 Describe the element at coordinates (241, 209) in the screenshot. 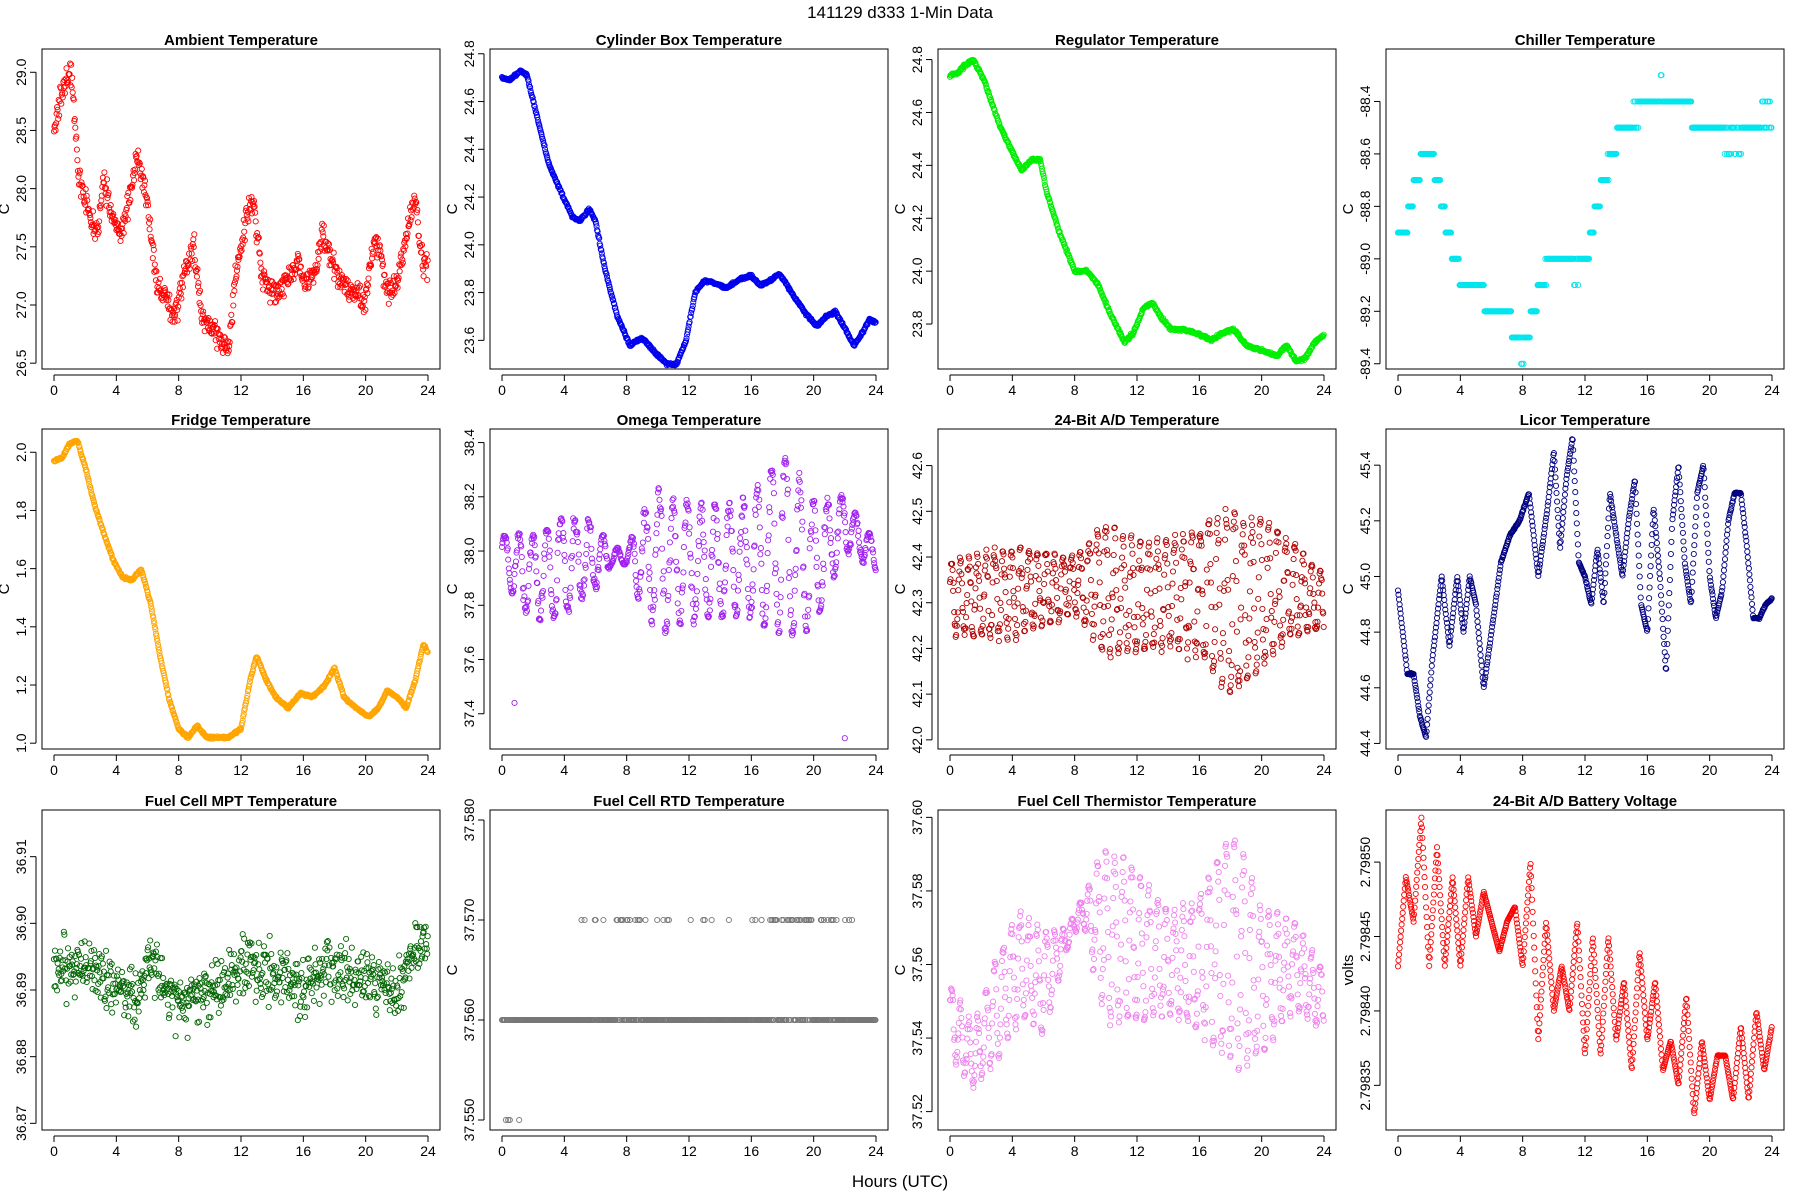

I see `plot-frame` at that location.